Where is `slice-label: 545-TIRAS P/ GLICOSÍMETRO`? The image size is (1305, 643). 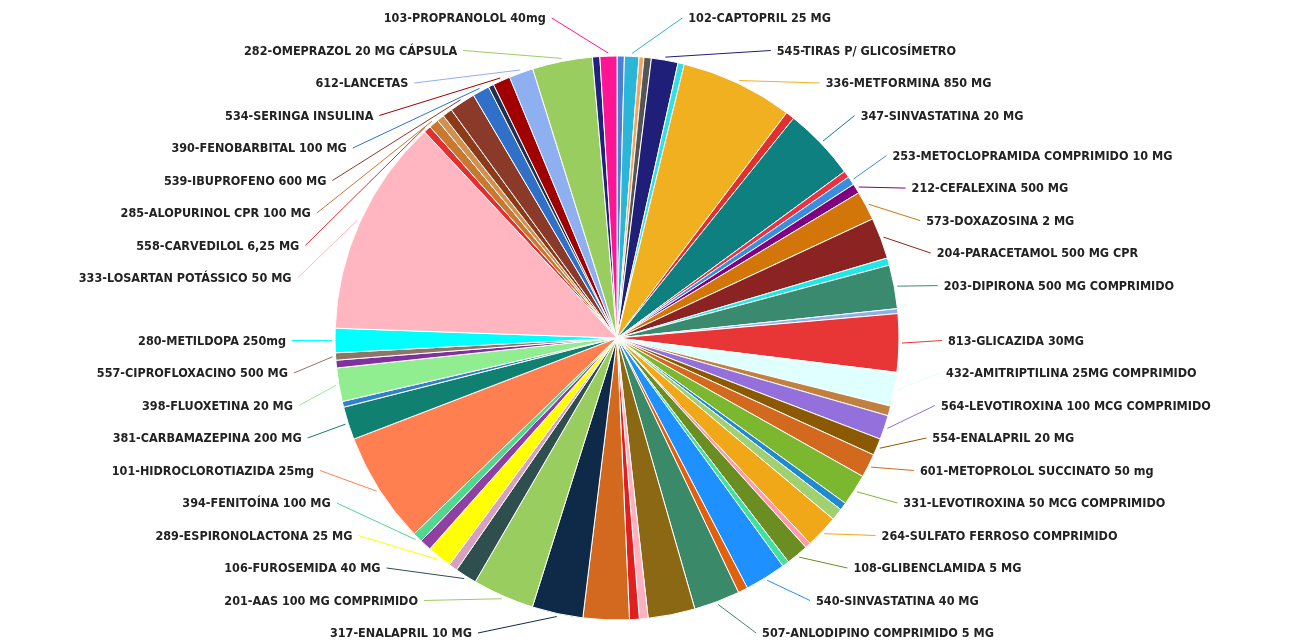 slice-label: 545-TIRAS P/ GLICOSÍMETRO is located at coordinates (866, 50).